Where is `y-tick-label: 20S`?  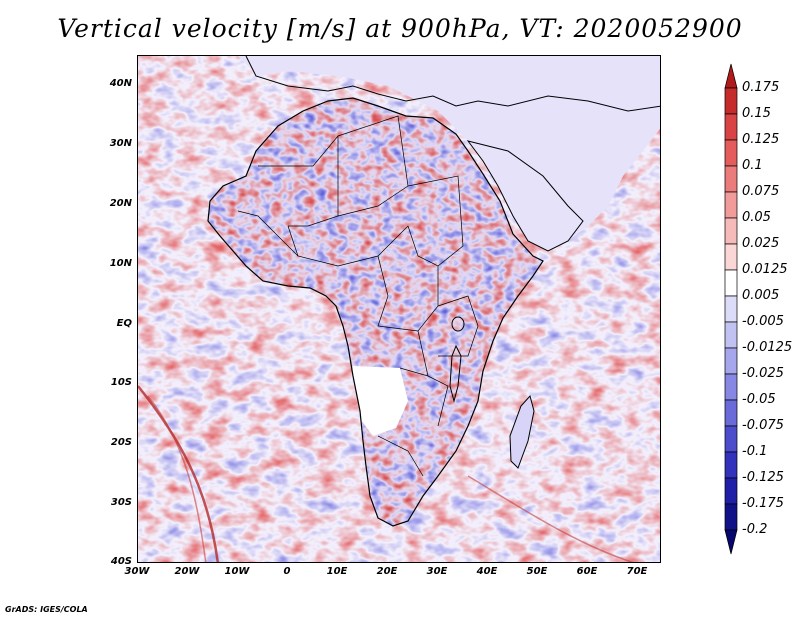
y-tick-label: 20S is located at coordinates (121, 442).